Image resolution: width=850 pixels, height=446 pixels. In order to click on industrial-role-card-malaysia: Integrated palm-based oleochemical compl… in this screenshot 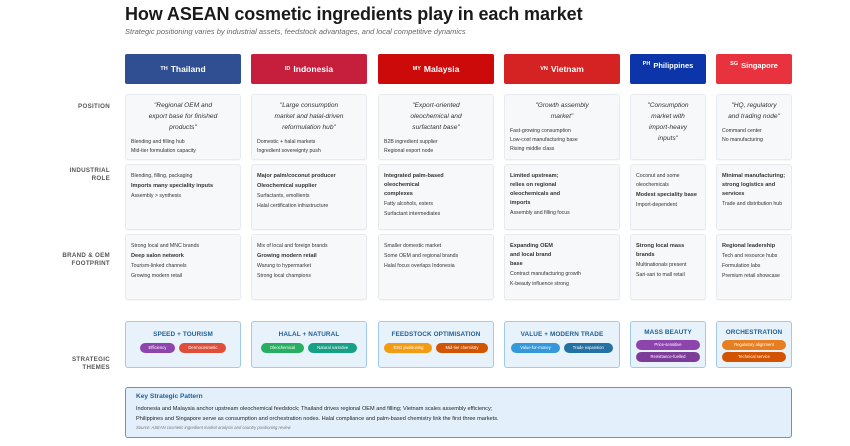, I will do `click(436, 197)`.